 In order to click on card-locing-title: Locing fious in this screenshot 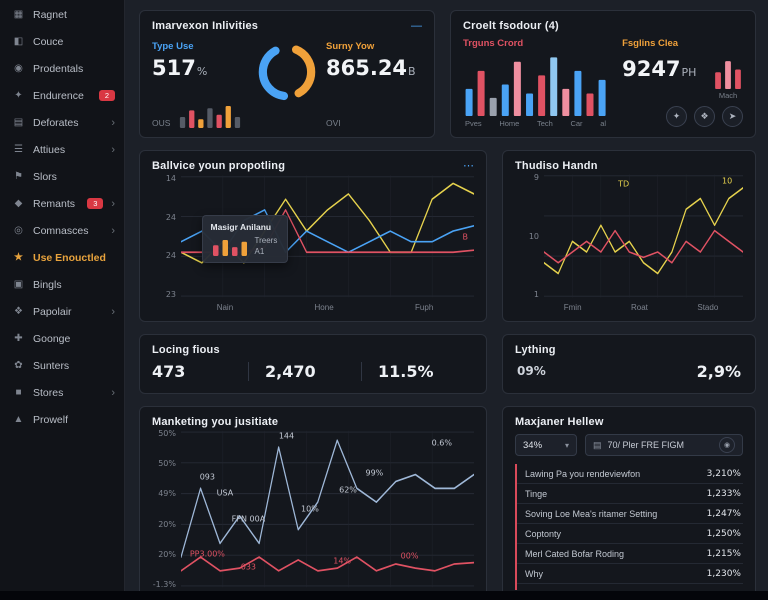, I will do `click(186, 350)`.